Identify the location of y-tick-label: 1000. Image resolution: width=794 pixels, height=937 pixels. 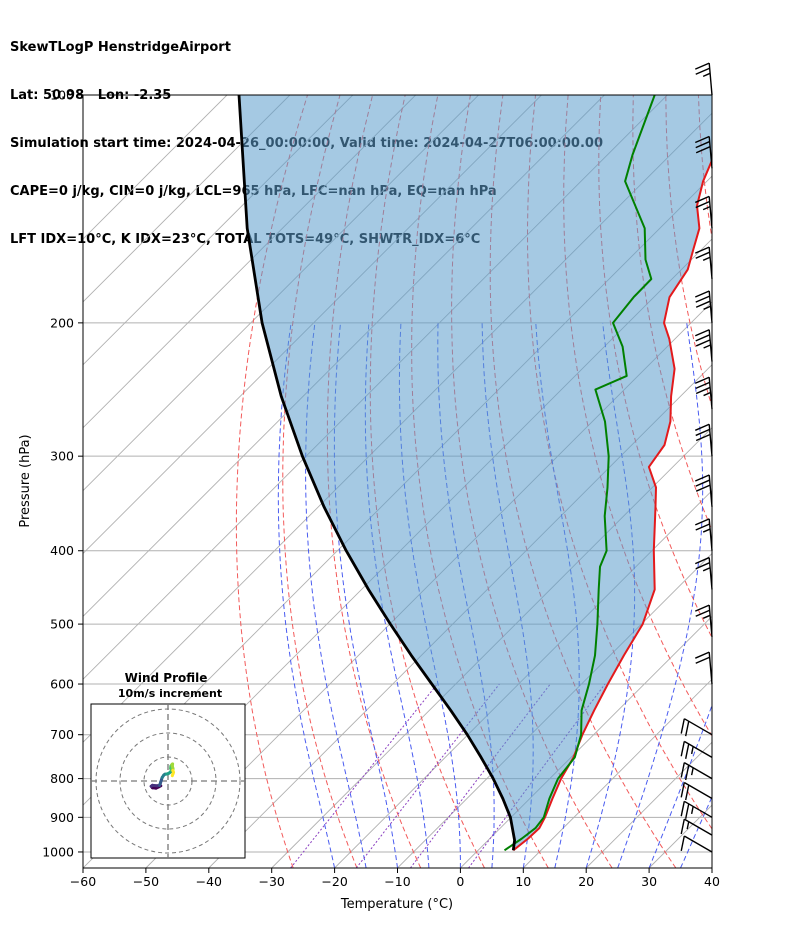
(58, 851).